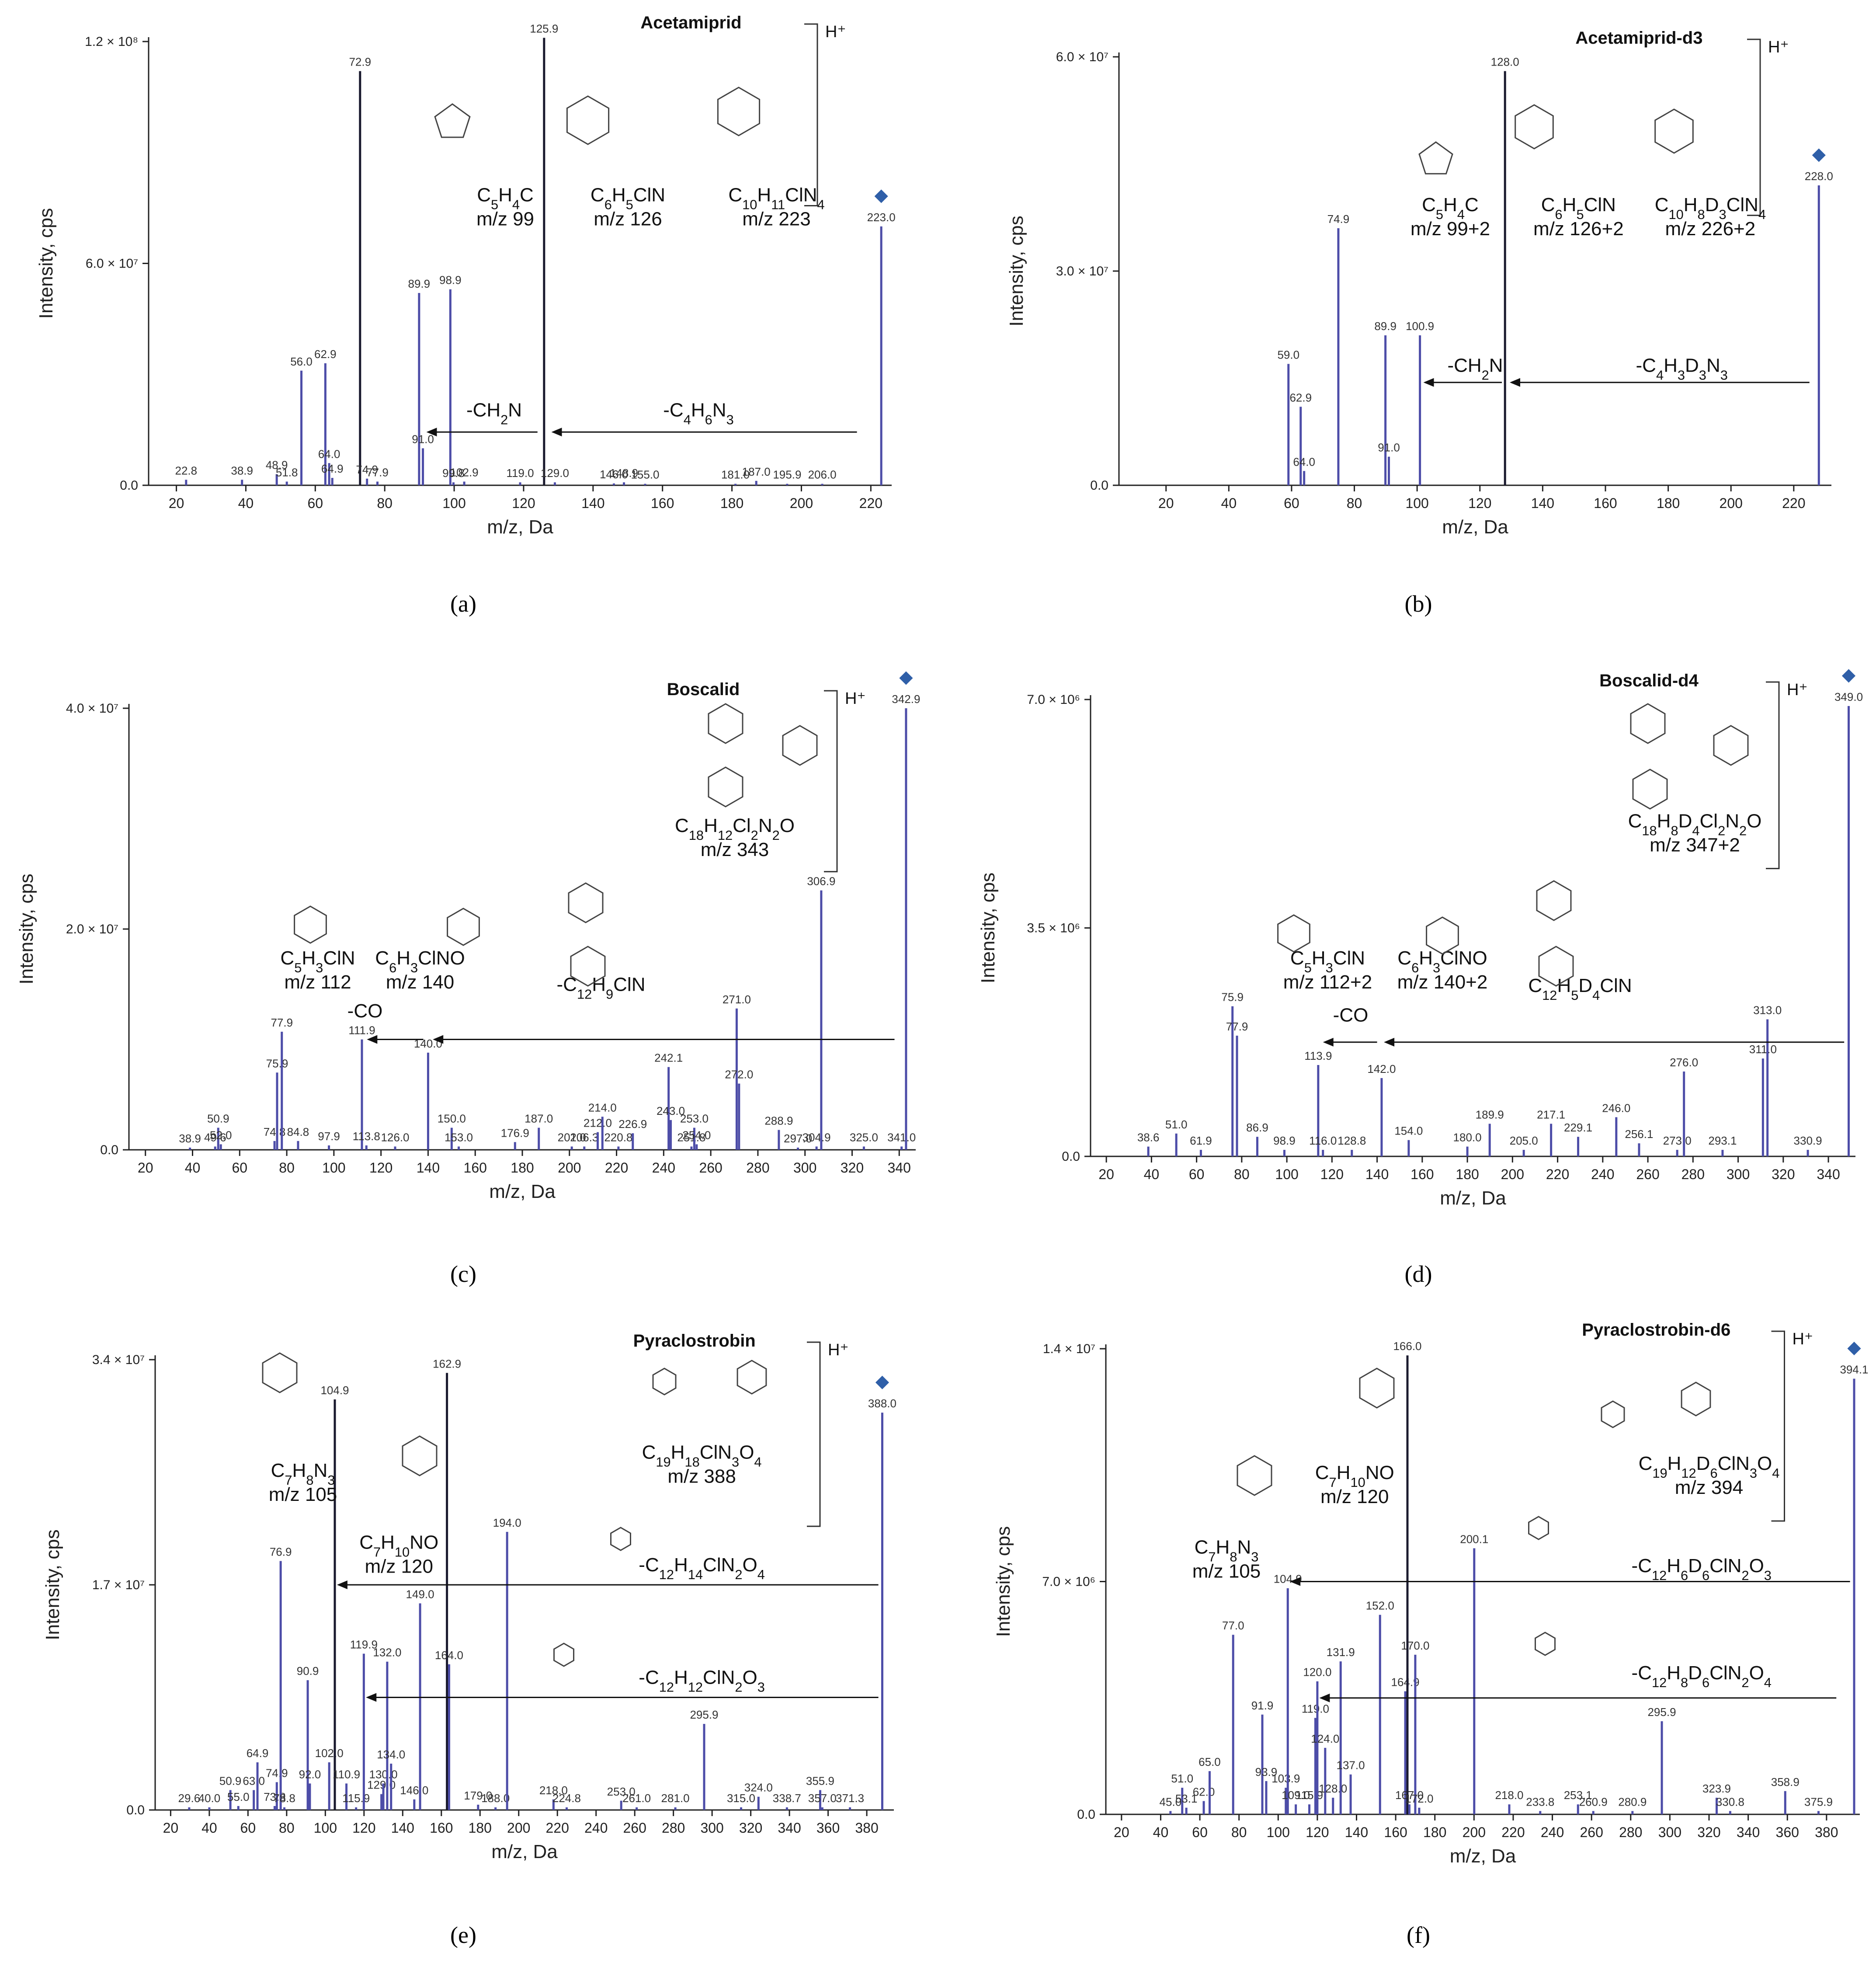 This screenshot has height=1963, width=1876. What do you see at coordinates (366, 1137) in the screenshot?
I see `peak-label: 113.8` at bounding box center [366, 1137].